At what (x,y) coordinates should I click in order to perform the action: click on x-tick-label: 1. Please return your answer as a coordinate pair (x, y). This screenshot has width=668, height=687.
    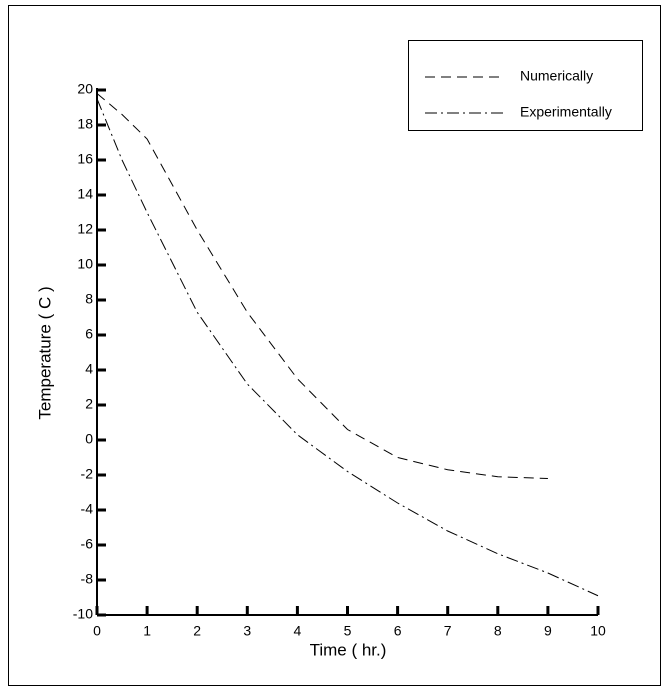
    Looking at the image, I should click on (147, 631).